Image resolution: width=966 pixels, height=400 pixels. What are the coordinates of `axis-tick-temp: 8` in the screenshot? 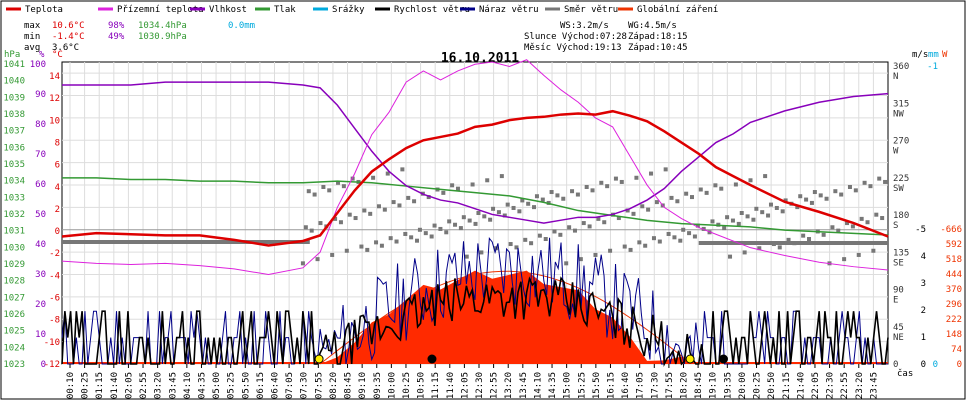 It's located at (57, 143).